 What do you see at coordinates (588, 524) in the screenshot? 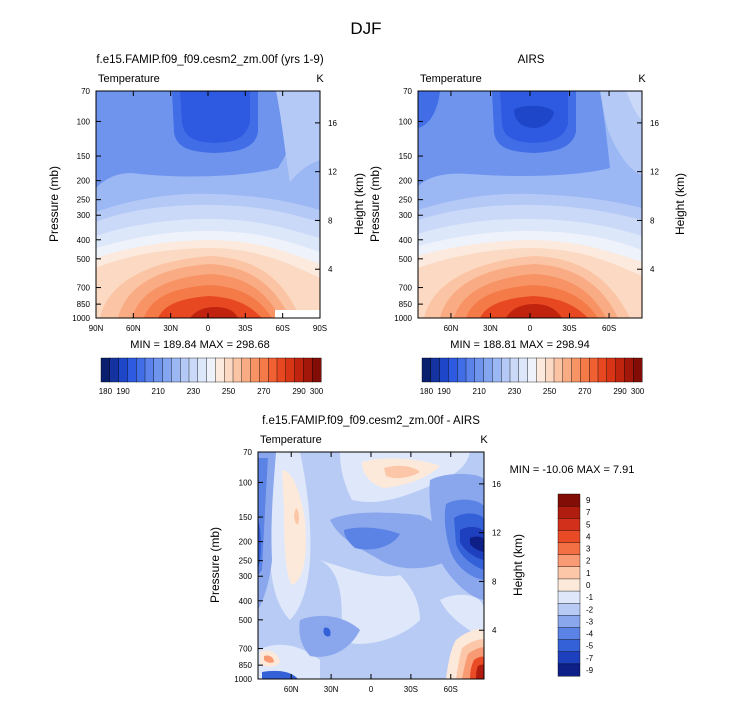
I see `colorbar-label: 5` at bounding box center [588, 524].